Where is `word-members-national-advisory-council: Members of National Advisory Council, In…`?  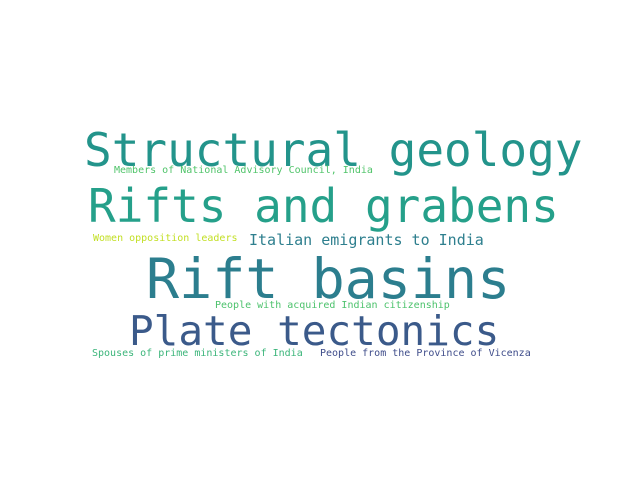
word-members-national-advisory-council: Members of National Advisory Council, In… is located at coordinates (243, 170).